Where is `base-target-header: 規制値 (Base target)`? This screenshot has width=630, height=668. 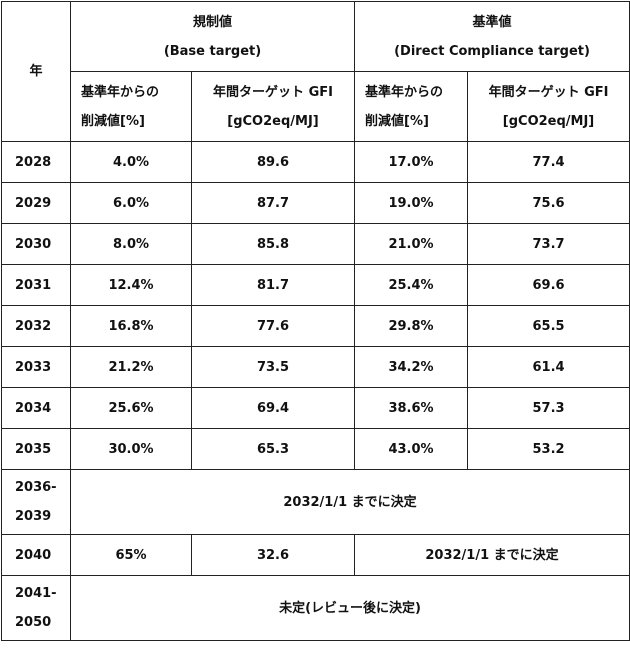
base-target-header: 規制値 (Base target) is located at coordinates (212, 36).